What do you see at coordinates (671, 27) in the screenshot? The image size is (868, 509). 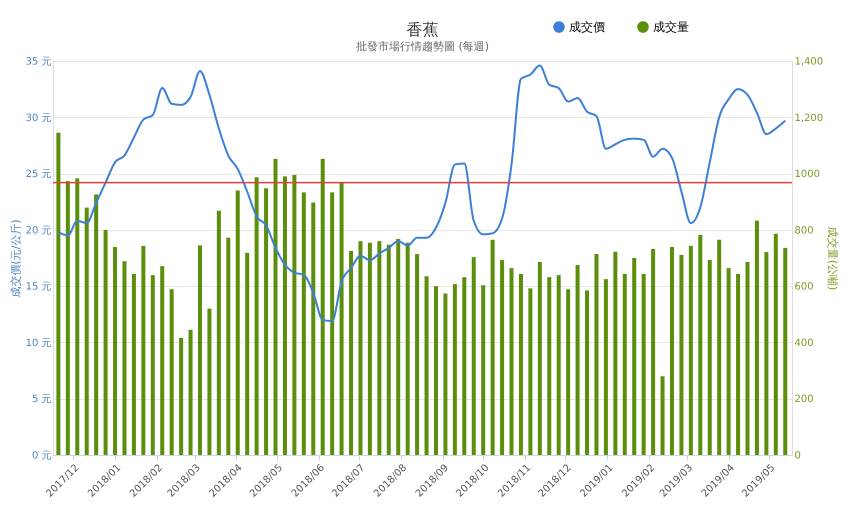 I see `legend-label: 成交量` at bounding box center [671, 27].